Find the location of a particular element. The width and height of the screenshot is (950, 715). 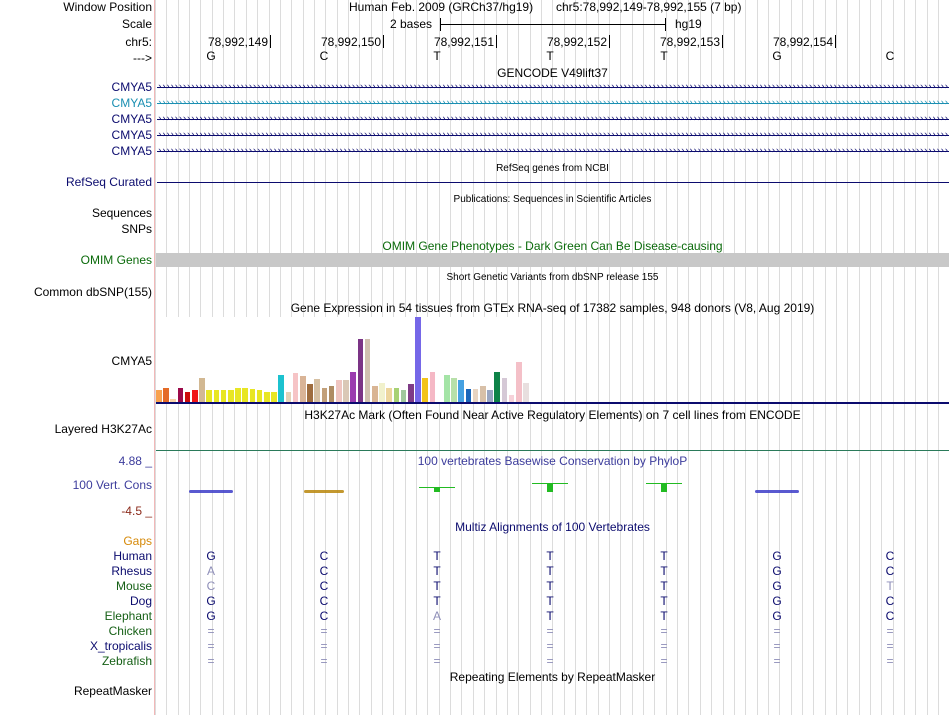

repeat-track-title: Repeating Elements by RepeatMasker is located at coordinates (552, 677).